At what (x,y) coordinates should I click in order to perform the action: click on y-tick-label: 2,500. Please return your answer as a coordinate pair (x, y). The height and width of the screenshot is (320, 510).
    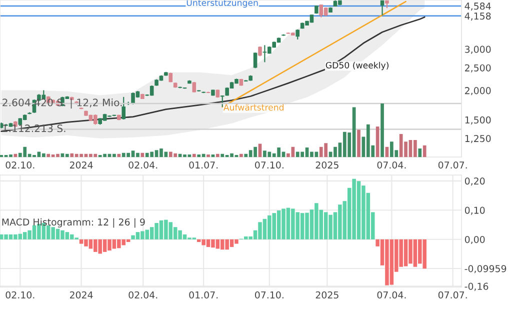
    Looking at the image, I should click on (478, 68).